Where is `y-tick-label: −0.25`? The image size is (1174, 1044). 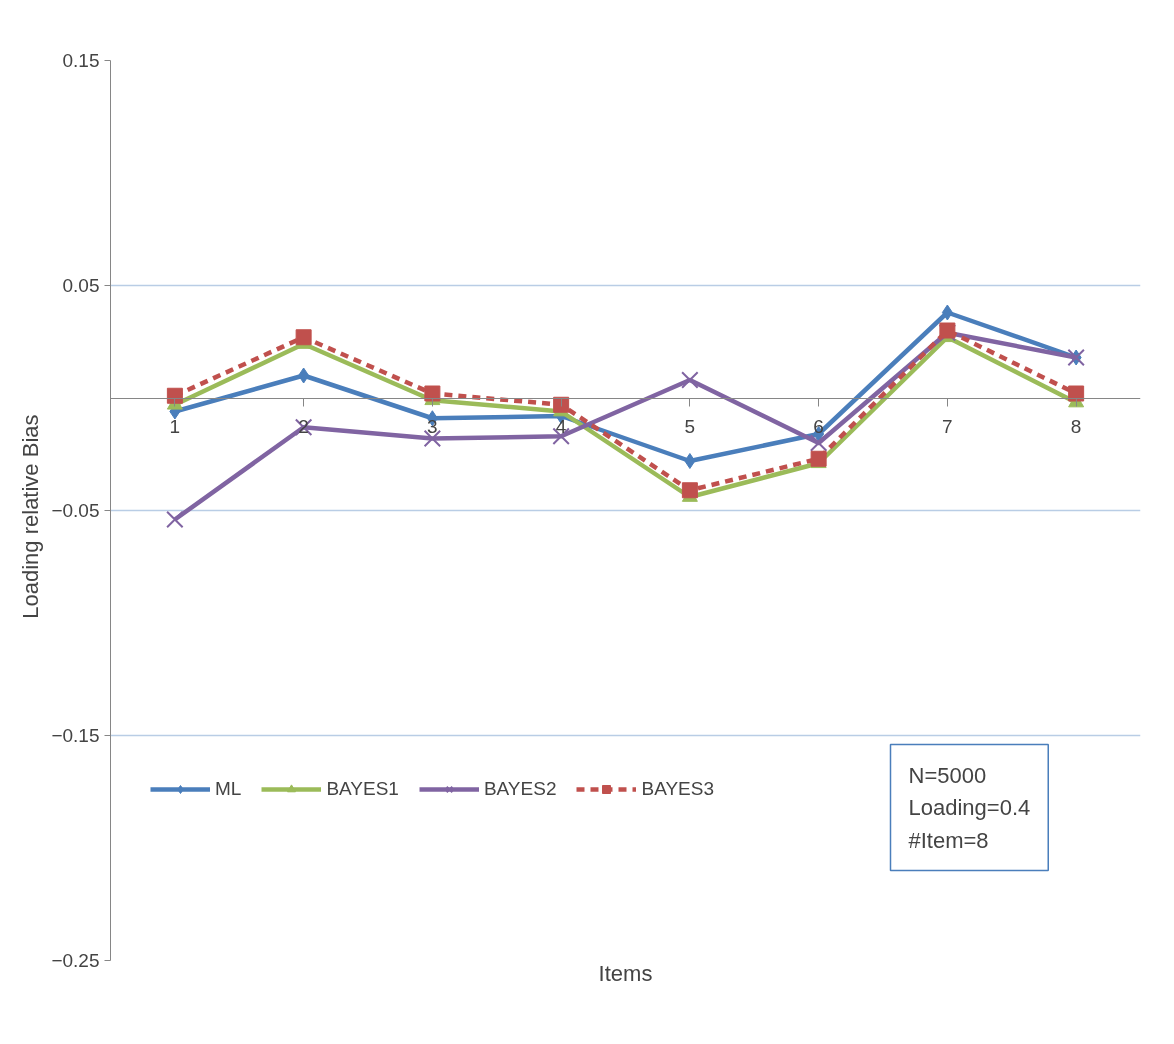 y-tick-label: −0.25 is located at coordinates (75, 960).